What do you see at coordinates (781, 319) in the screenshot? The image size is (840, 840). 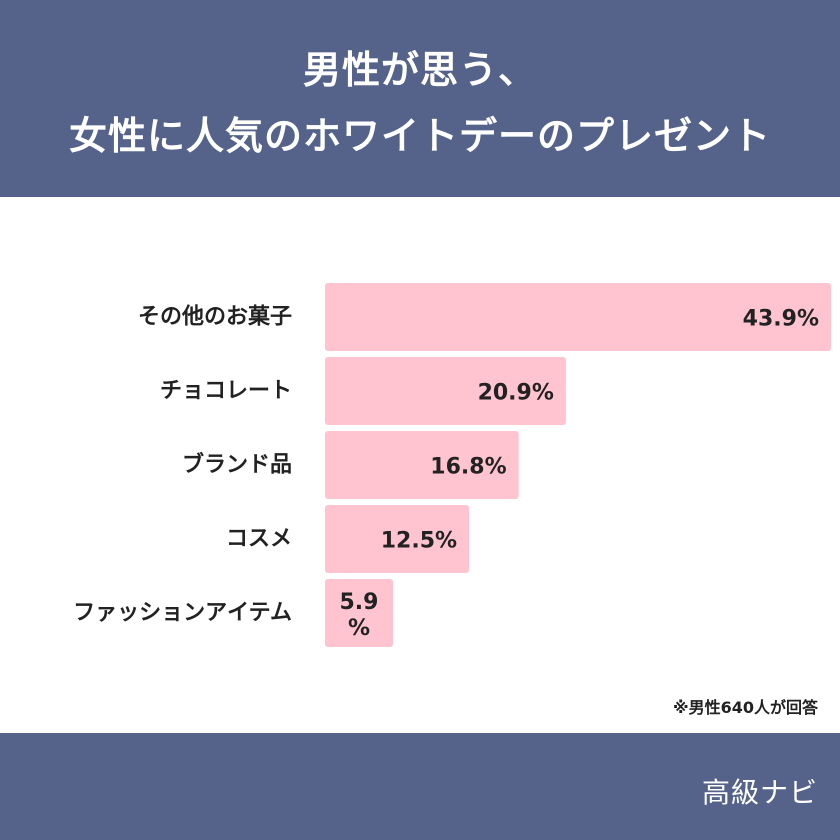 I see `value-label-0: 43.9%` at bounding box center [781, 319].